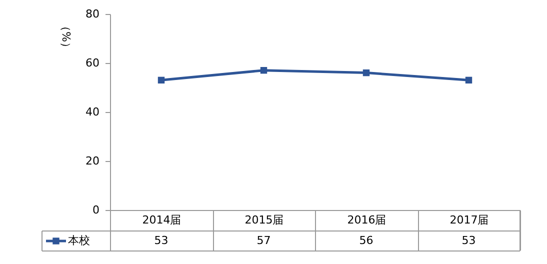  What do you see at coordinates (79, 240) in the screenshot?
I see `legend-label: 本校` at bounding box center [79, 240].